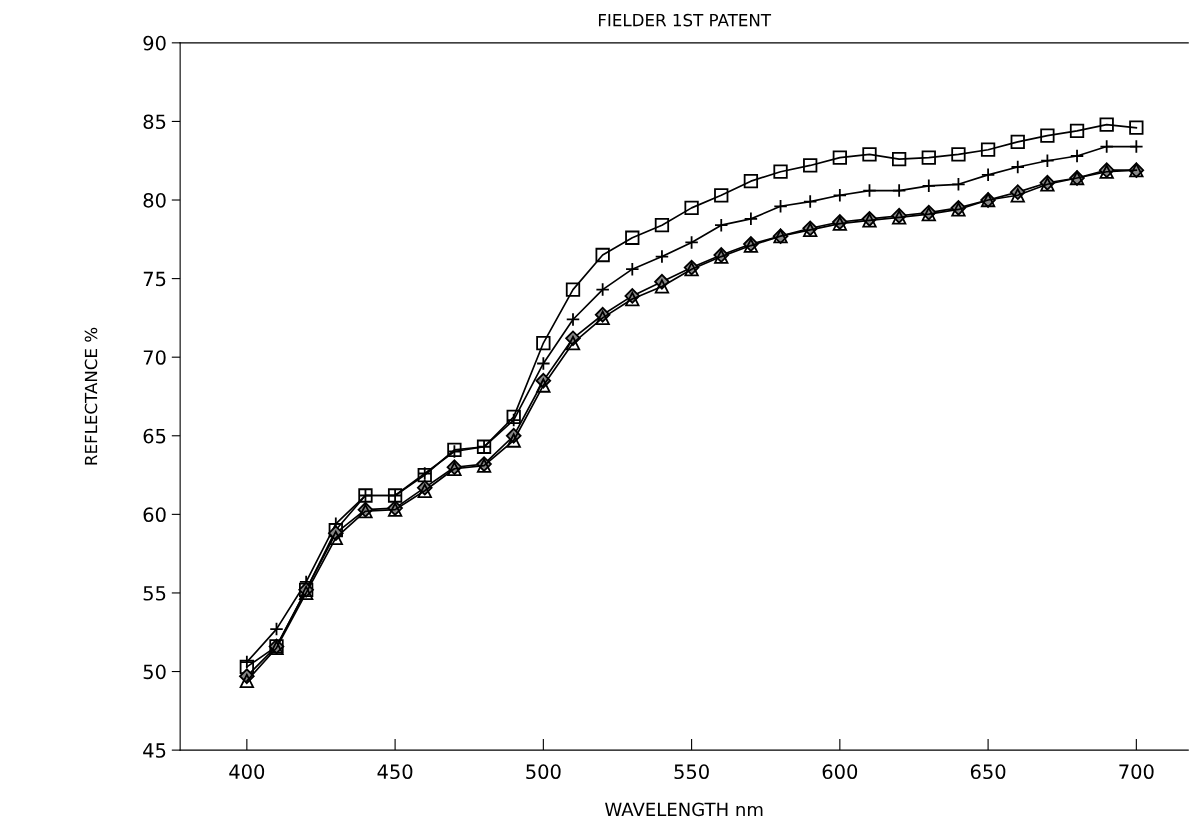 This screenshot has width=1193, height=840. I want to click on y-tick-label: 90, so click(154, 43).